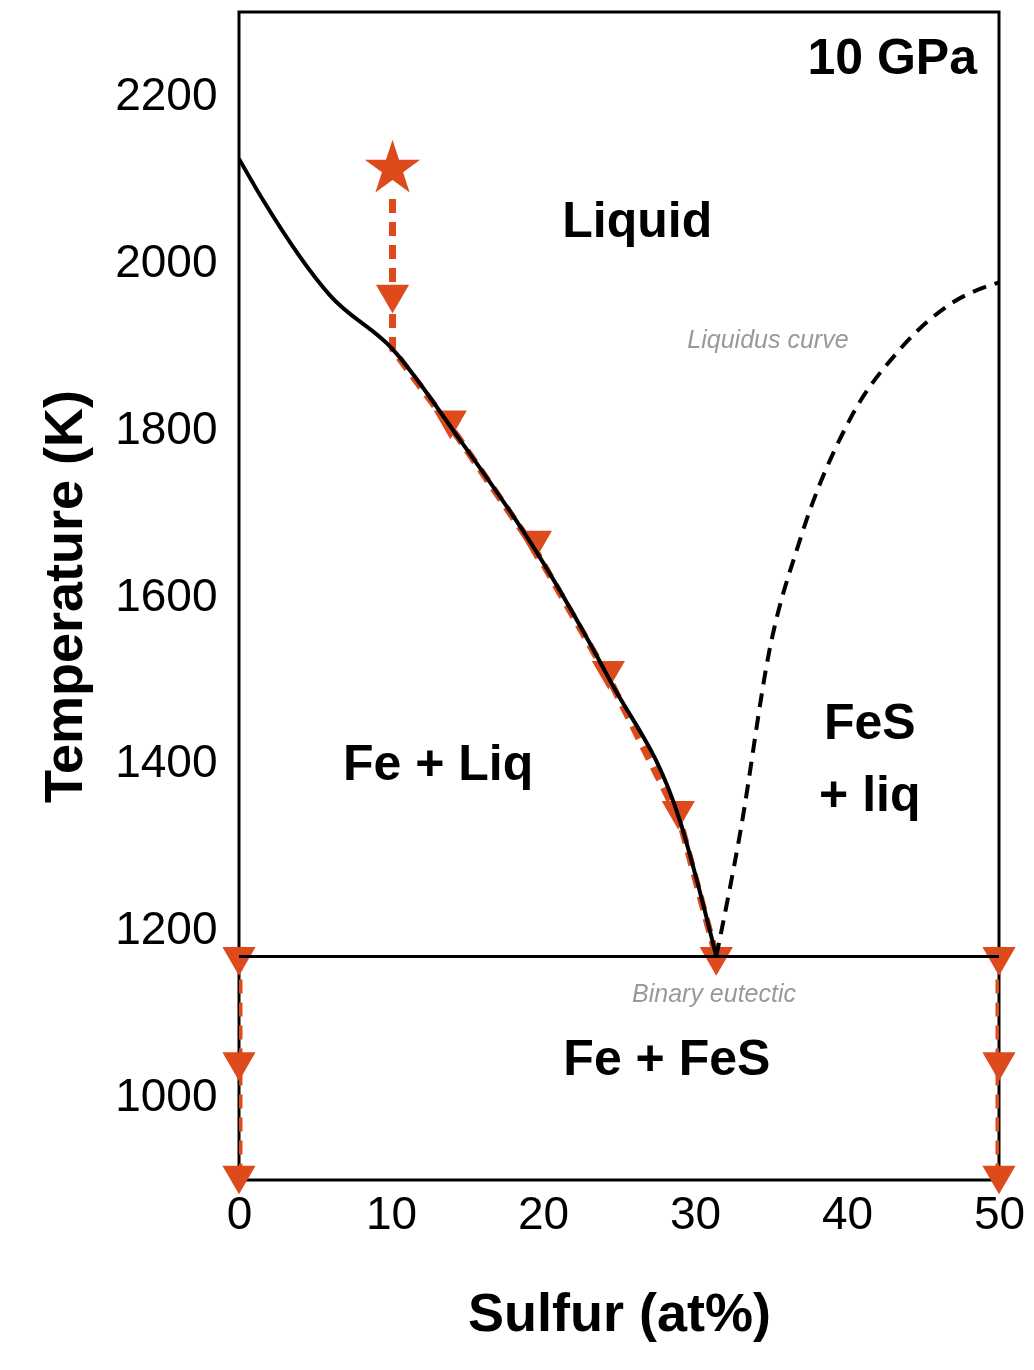  What do you see at coordinates (999, 1212) in the screenshot?
I see `x-tick-label: 50` at bounding box center [999, 1212].